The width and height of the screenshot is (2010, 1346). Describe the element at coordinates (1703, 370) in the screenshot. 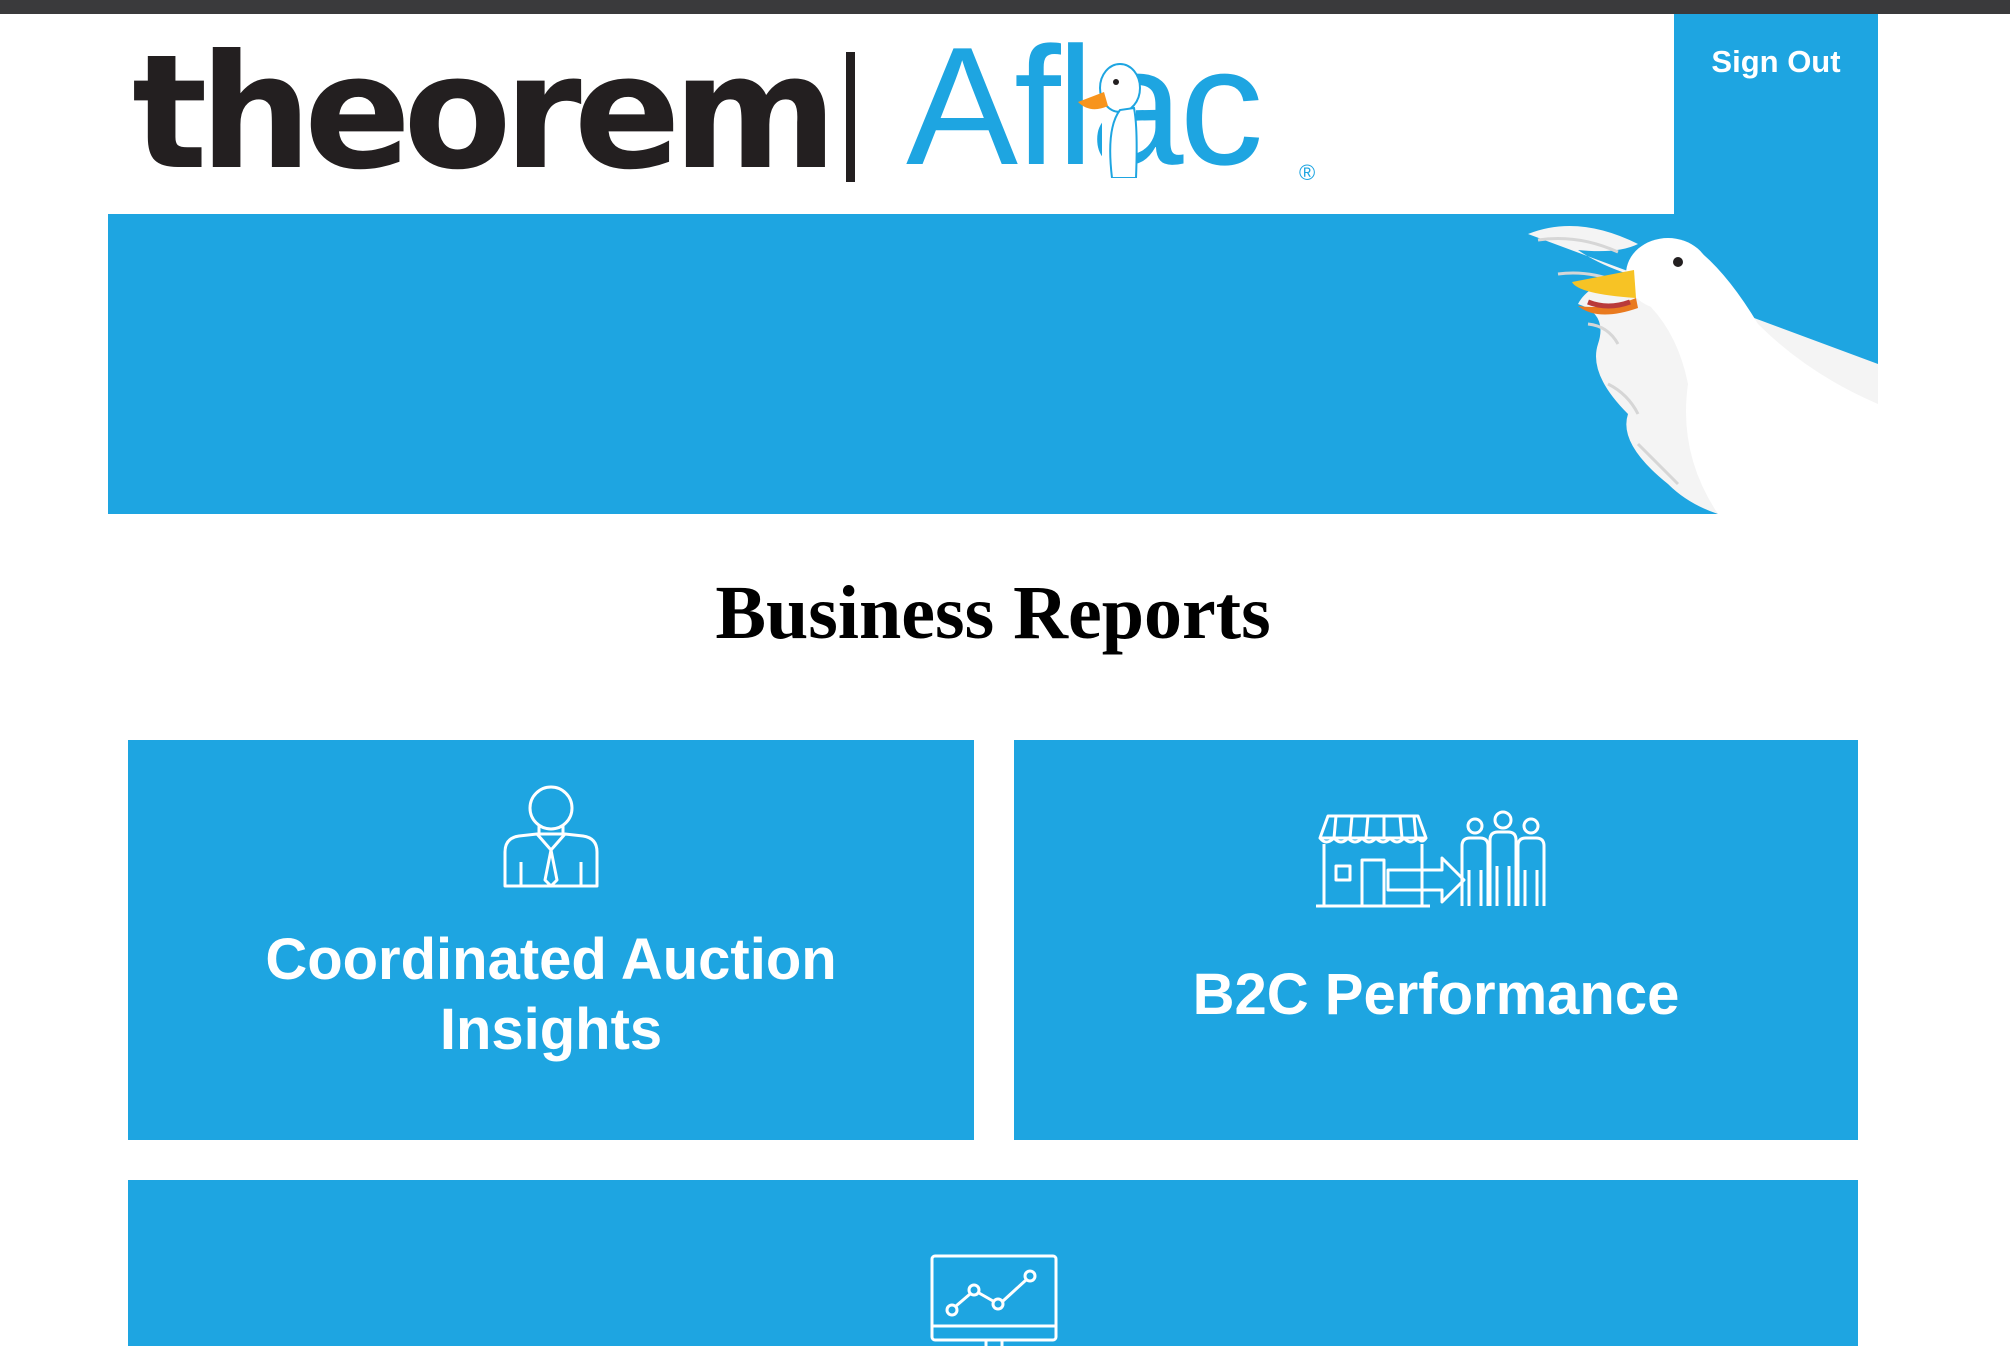

I see `aflac-duck-illustration` at that location.